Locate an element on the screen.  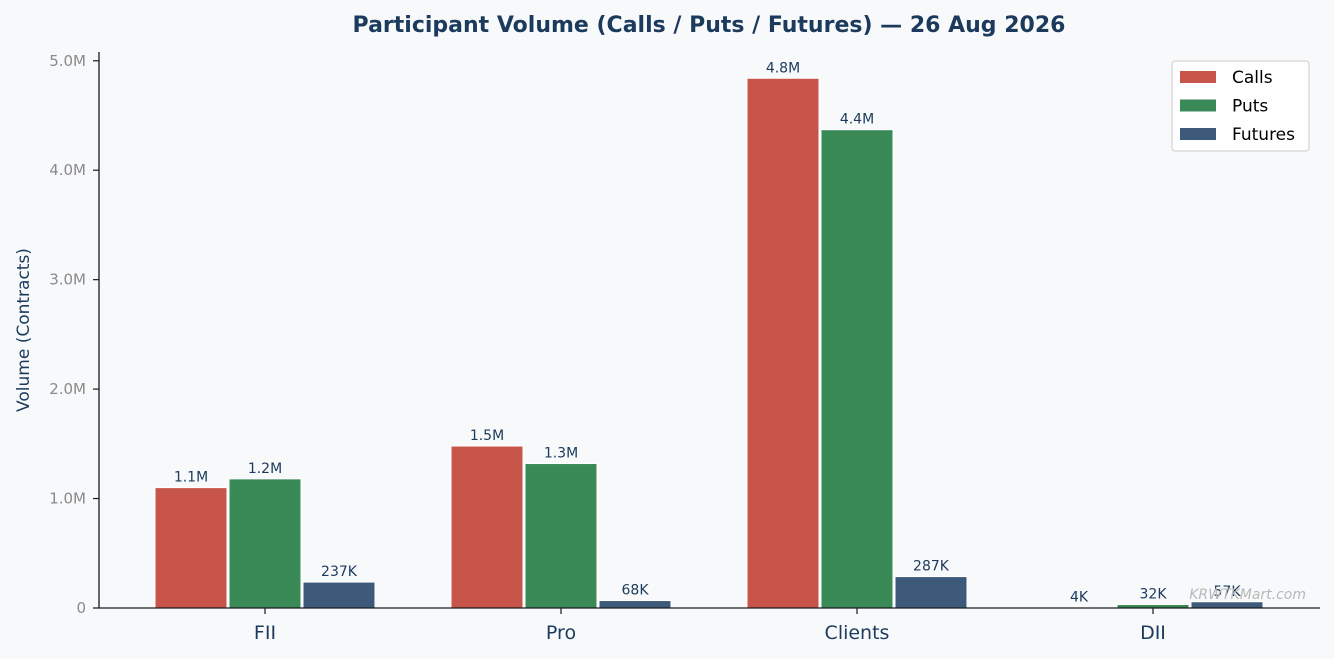
legend-label-puts: Puts is located at coordinates (1250, 107).